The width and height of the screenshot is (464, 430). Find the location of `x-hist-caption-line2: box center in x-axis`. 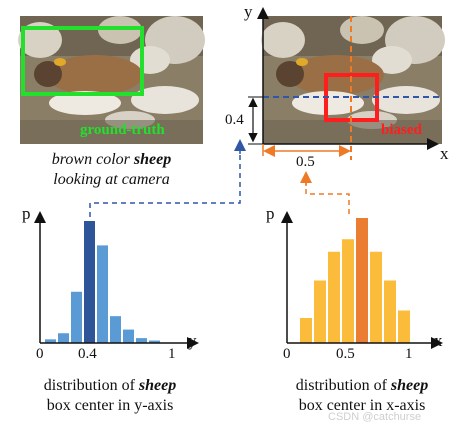

x-hist-caption-line2: box center in x-axis is located at coordinates (362, 405).